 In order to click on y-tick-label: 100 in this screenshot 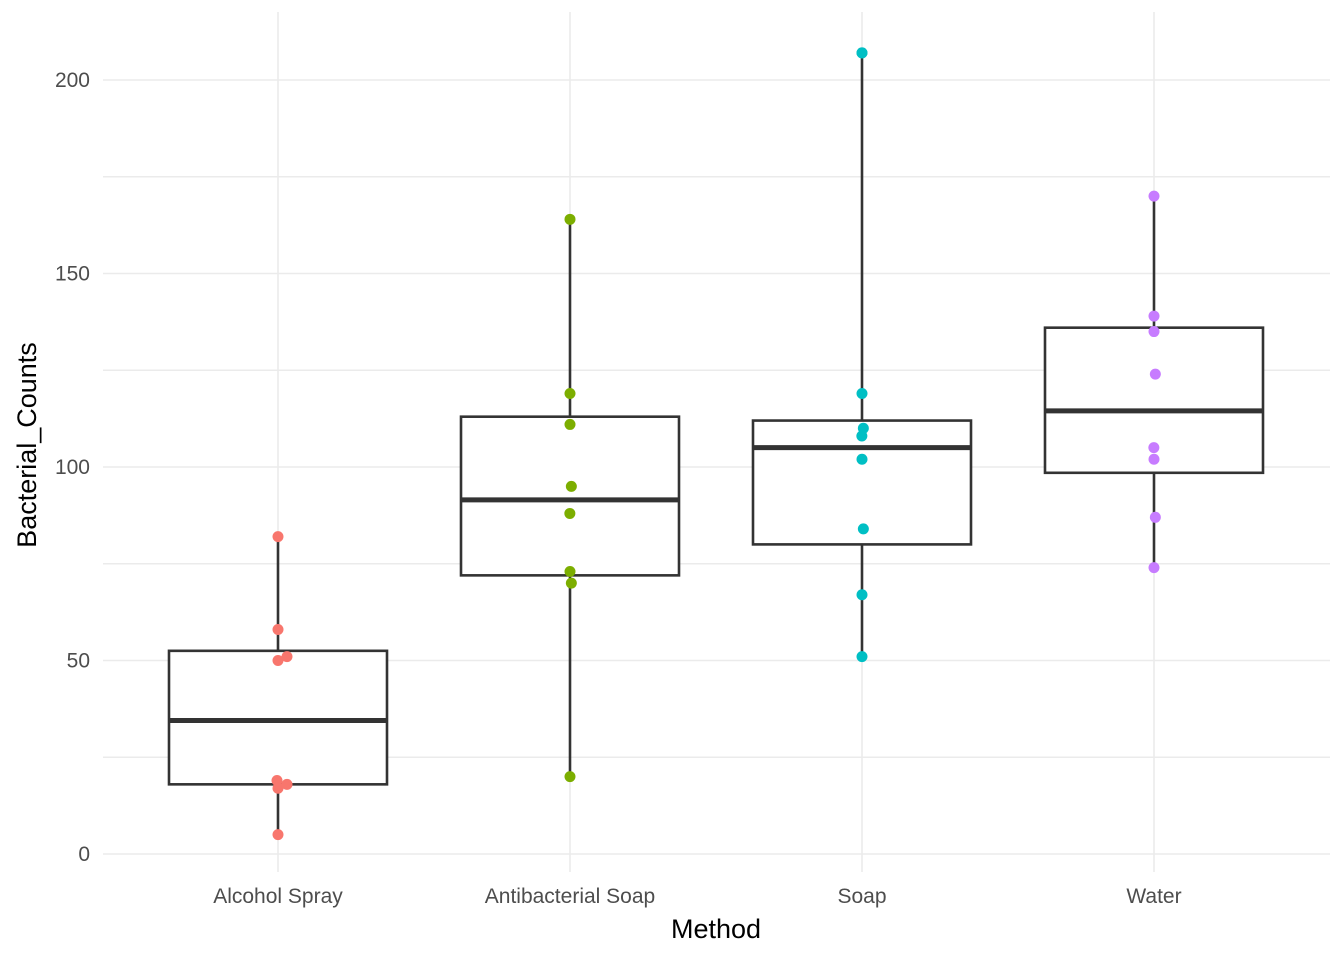, I will do `click(72, 467)`.